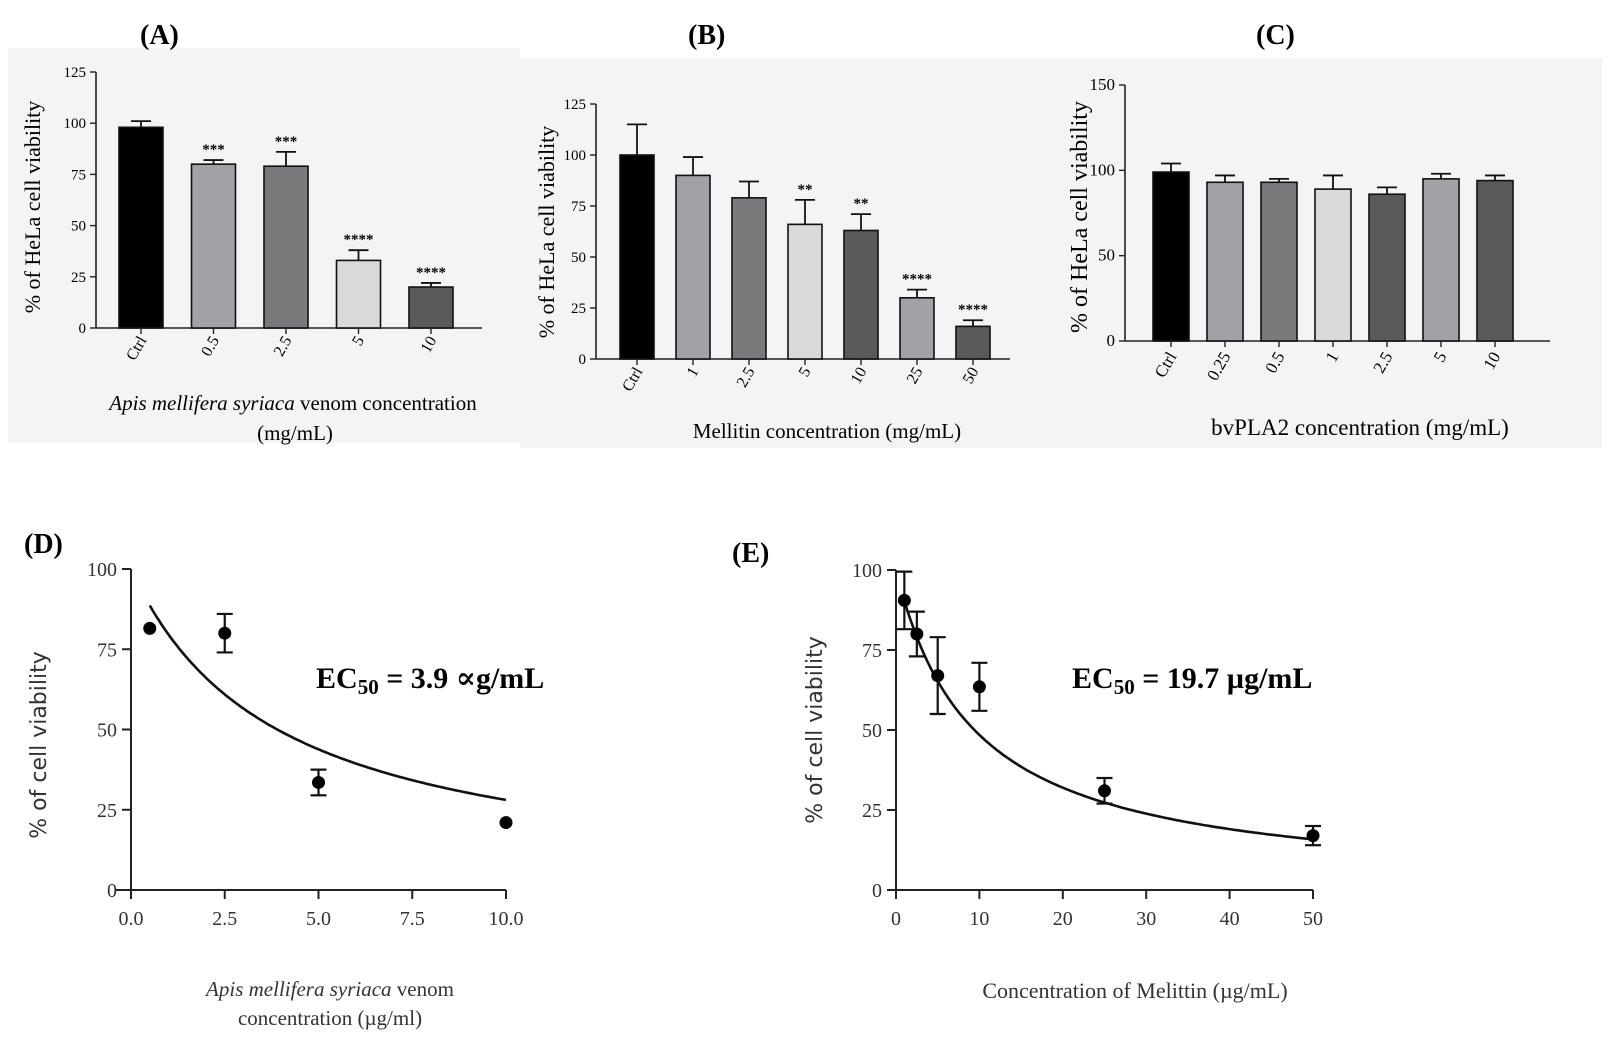  What do you see at coordinates (546, 232) in the screenshot?
I see `panel-b-ylabel: % of HeLa cell viability` at bounding box center [546, 232].